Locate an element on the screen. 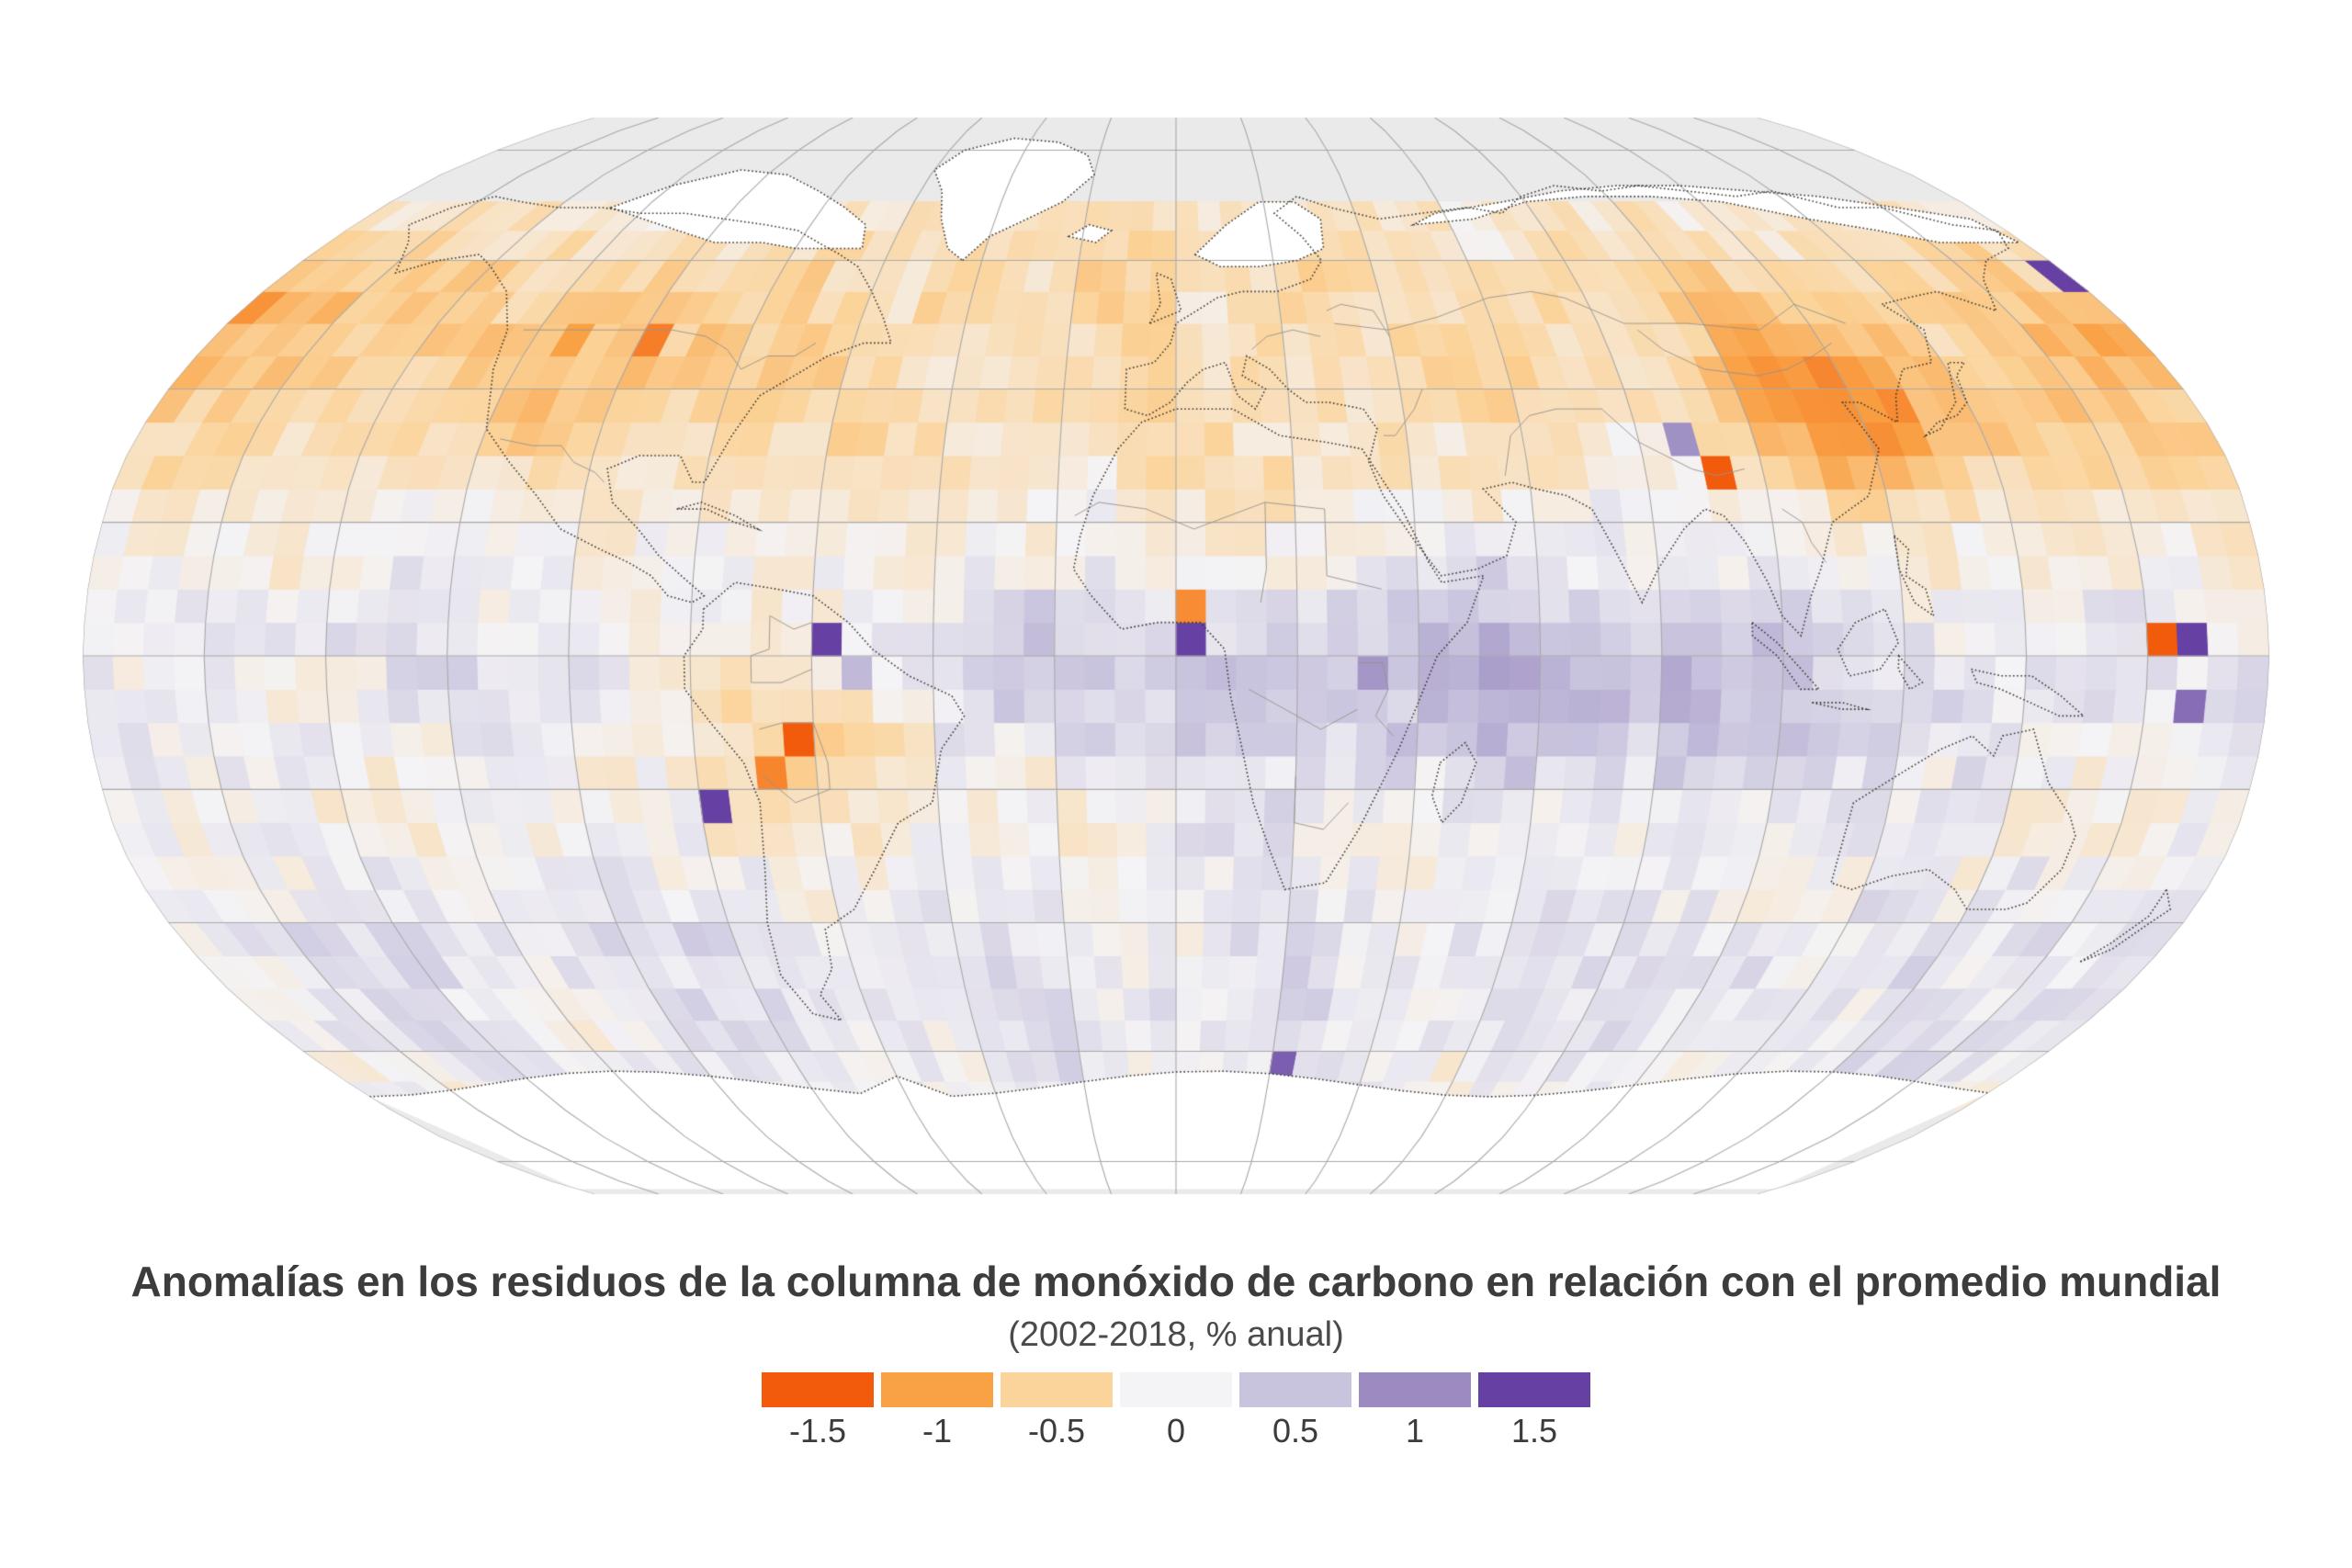 This screenshot has height=1568, width=2352. legend-item: -1 is located at coordinates (937, 1410).